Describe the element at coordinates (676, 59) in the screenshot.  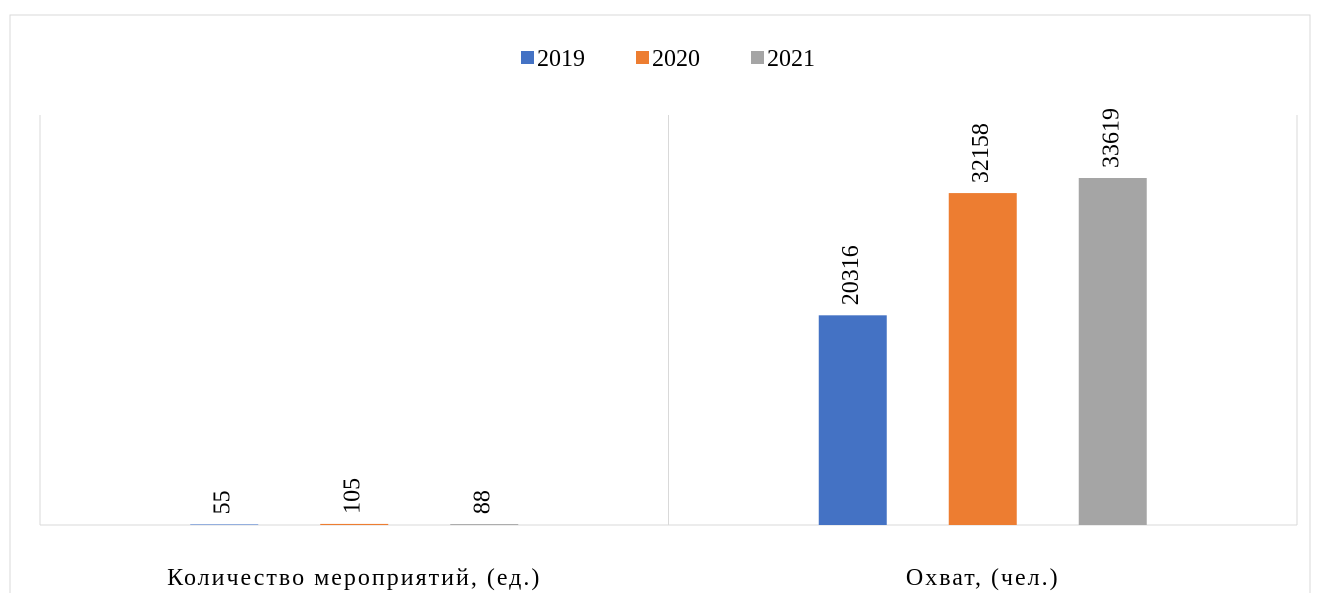
I see `legend-label: 2020` at that location.